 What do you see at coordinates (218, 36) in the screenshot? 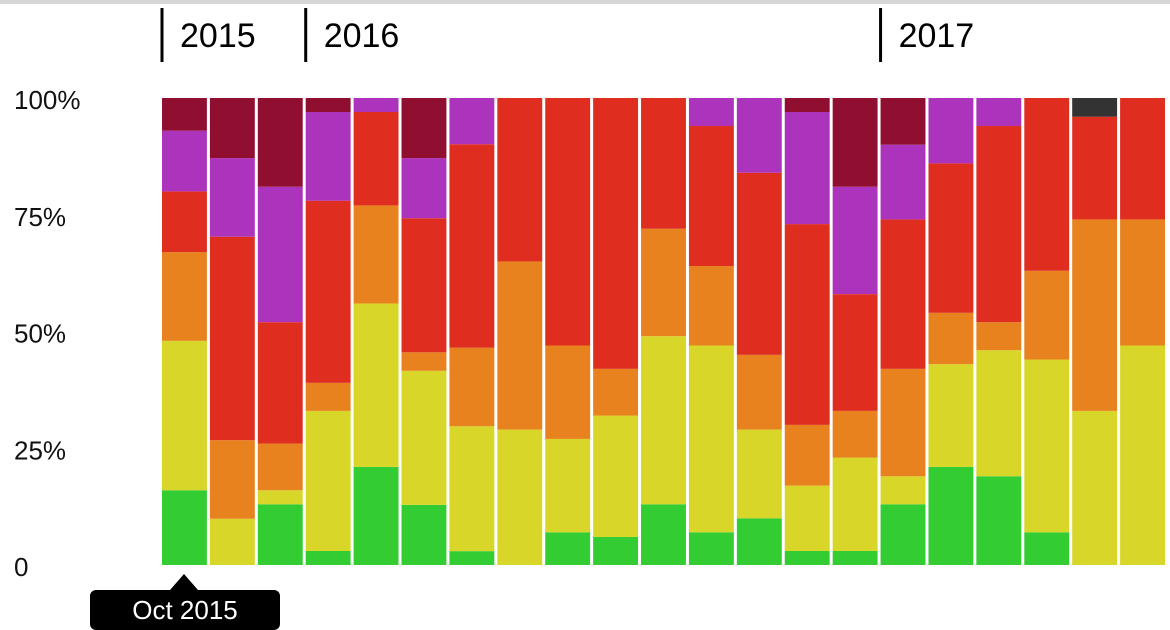
I see `year-label: 2015` at bounding box center [218, 36].